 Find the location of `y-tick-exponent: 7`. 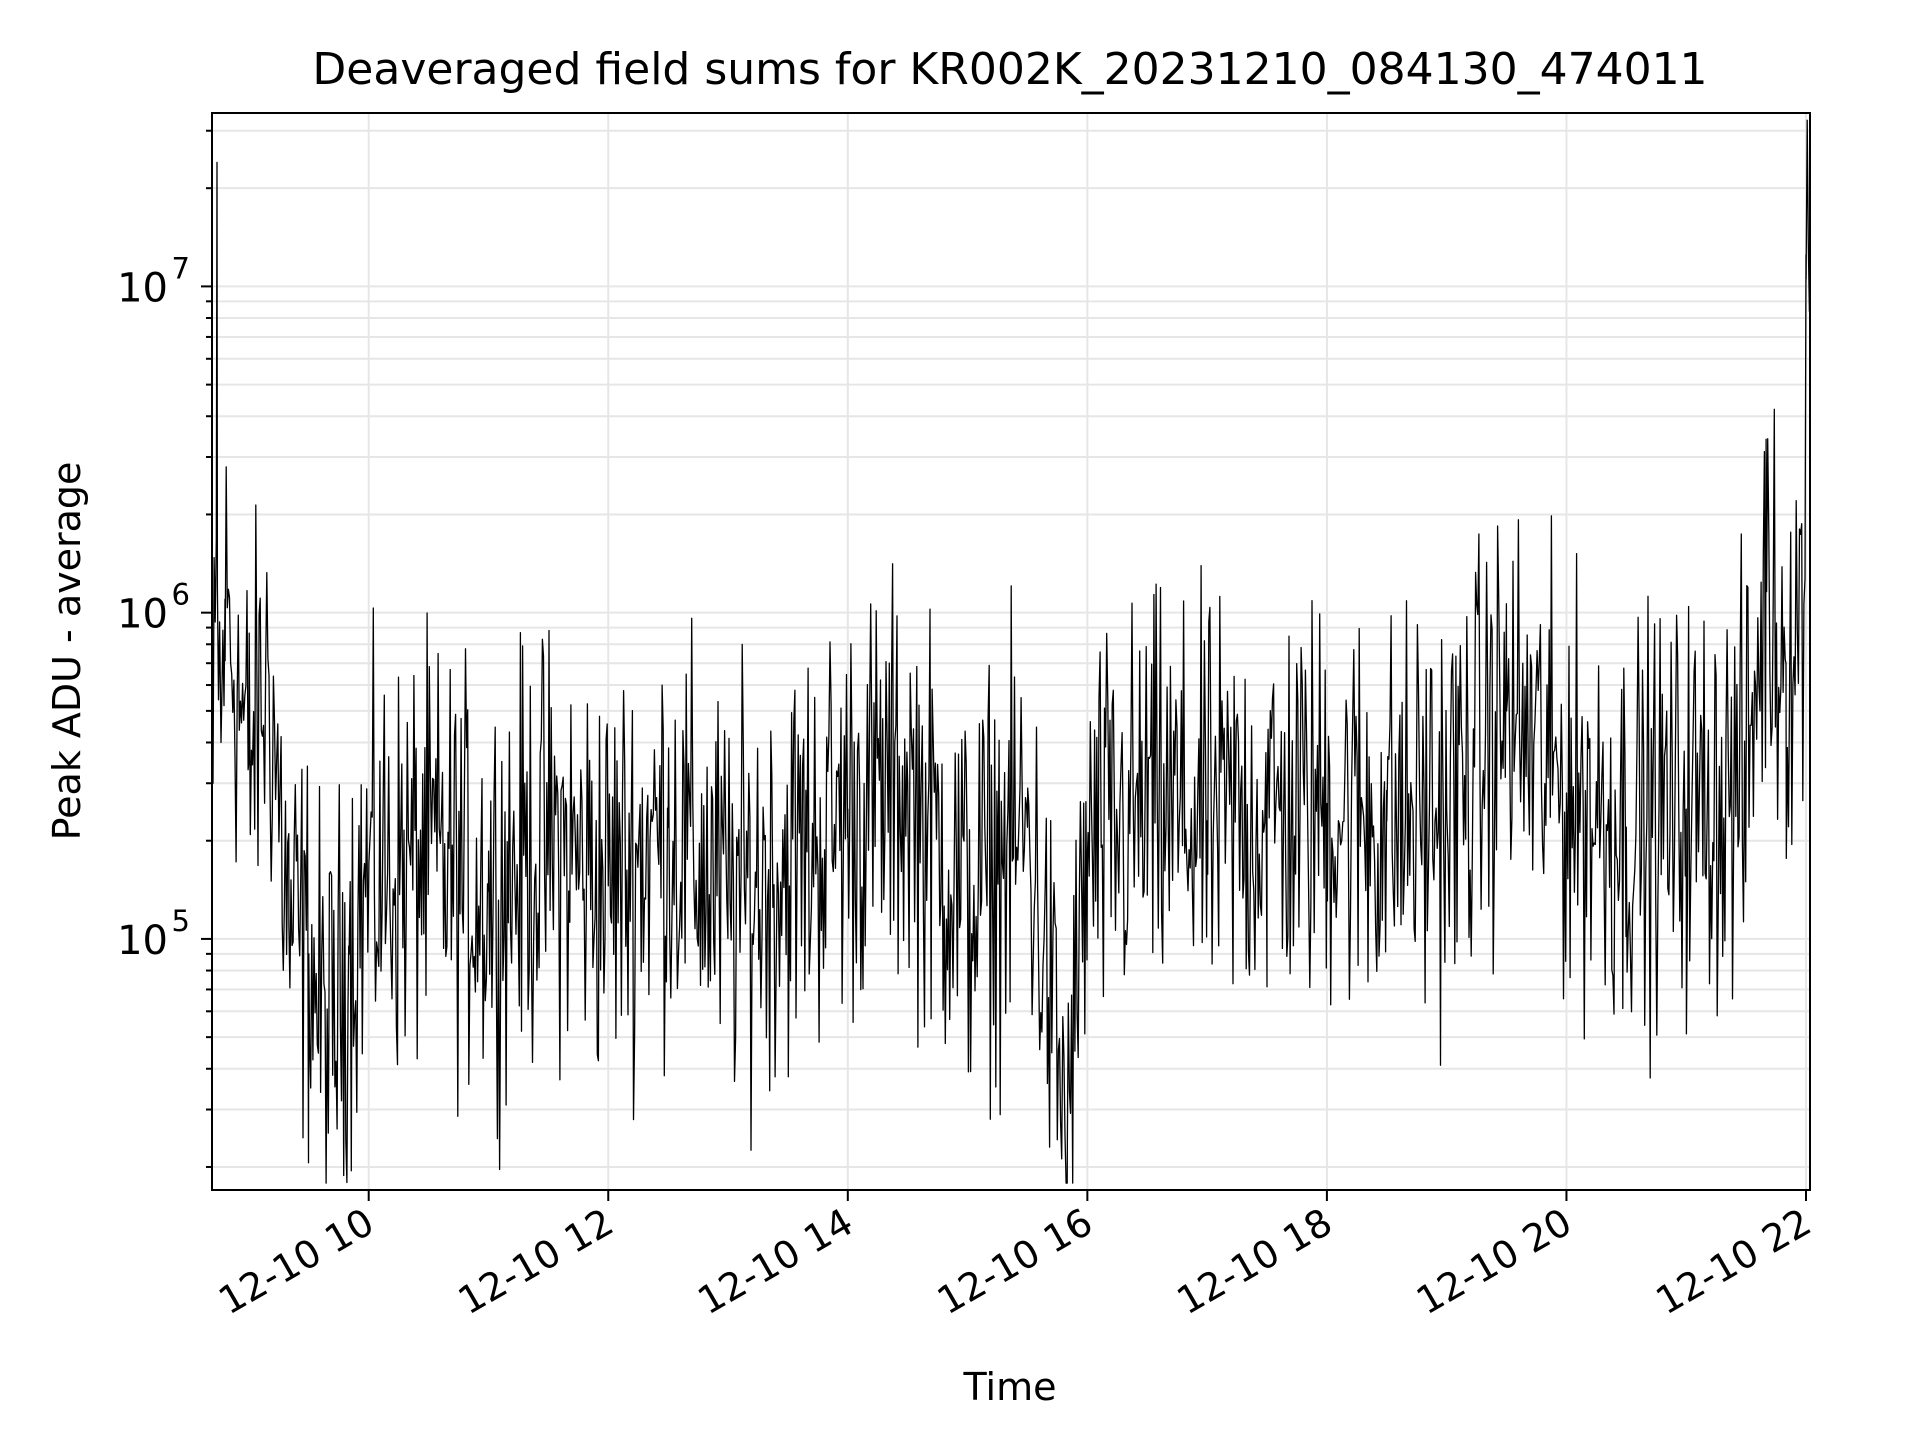

y-tick-exponent: 7 is located at coordinates (181, 268).